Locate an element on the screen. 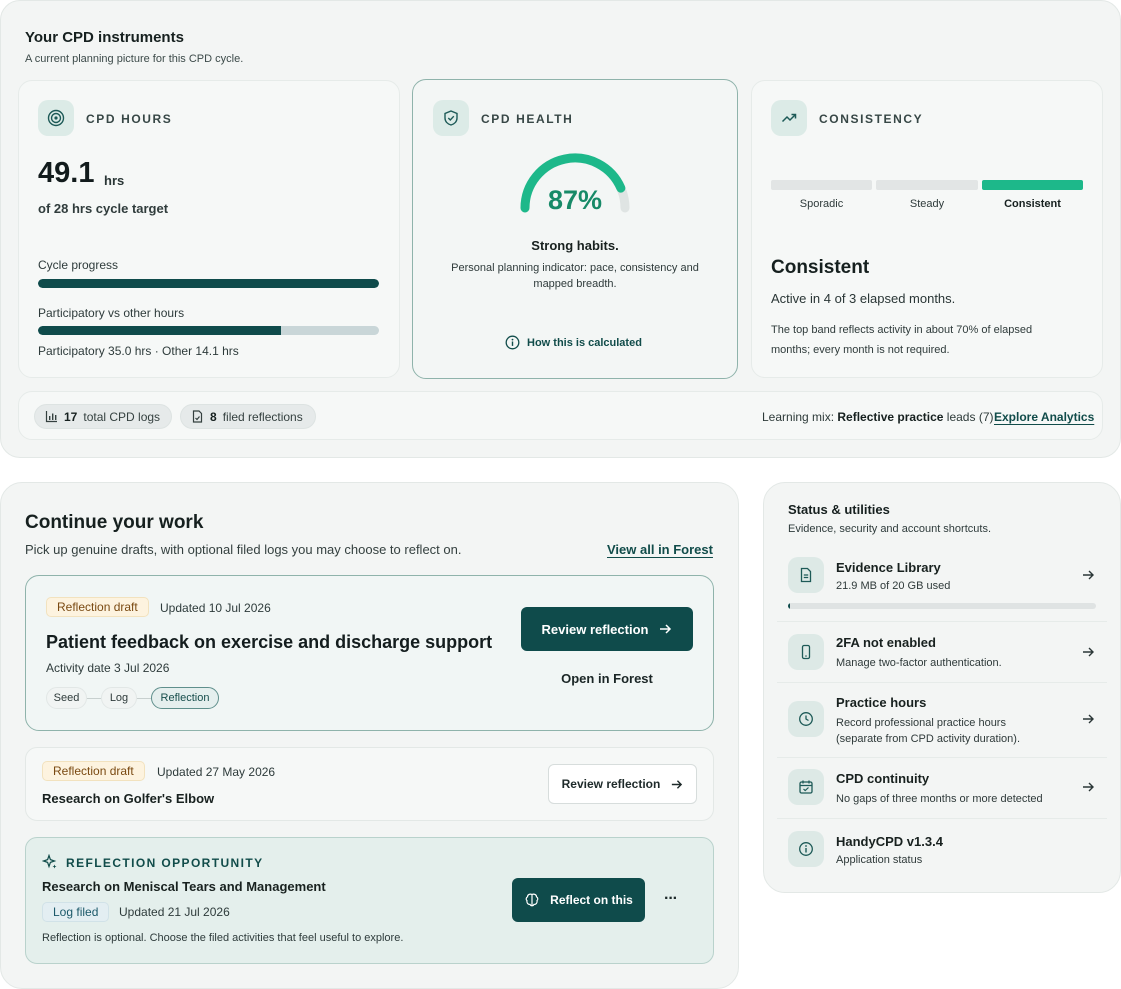  app-version-sub: Application status is located at coordinates (879, 860).